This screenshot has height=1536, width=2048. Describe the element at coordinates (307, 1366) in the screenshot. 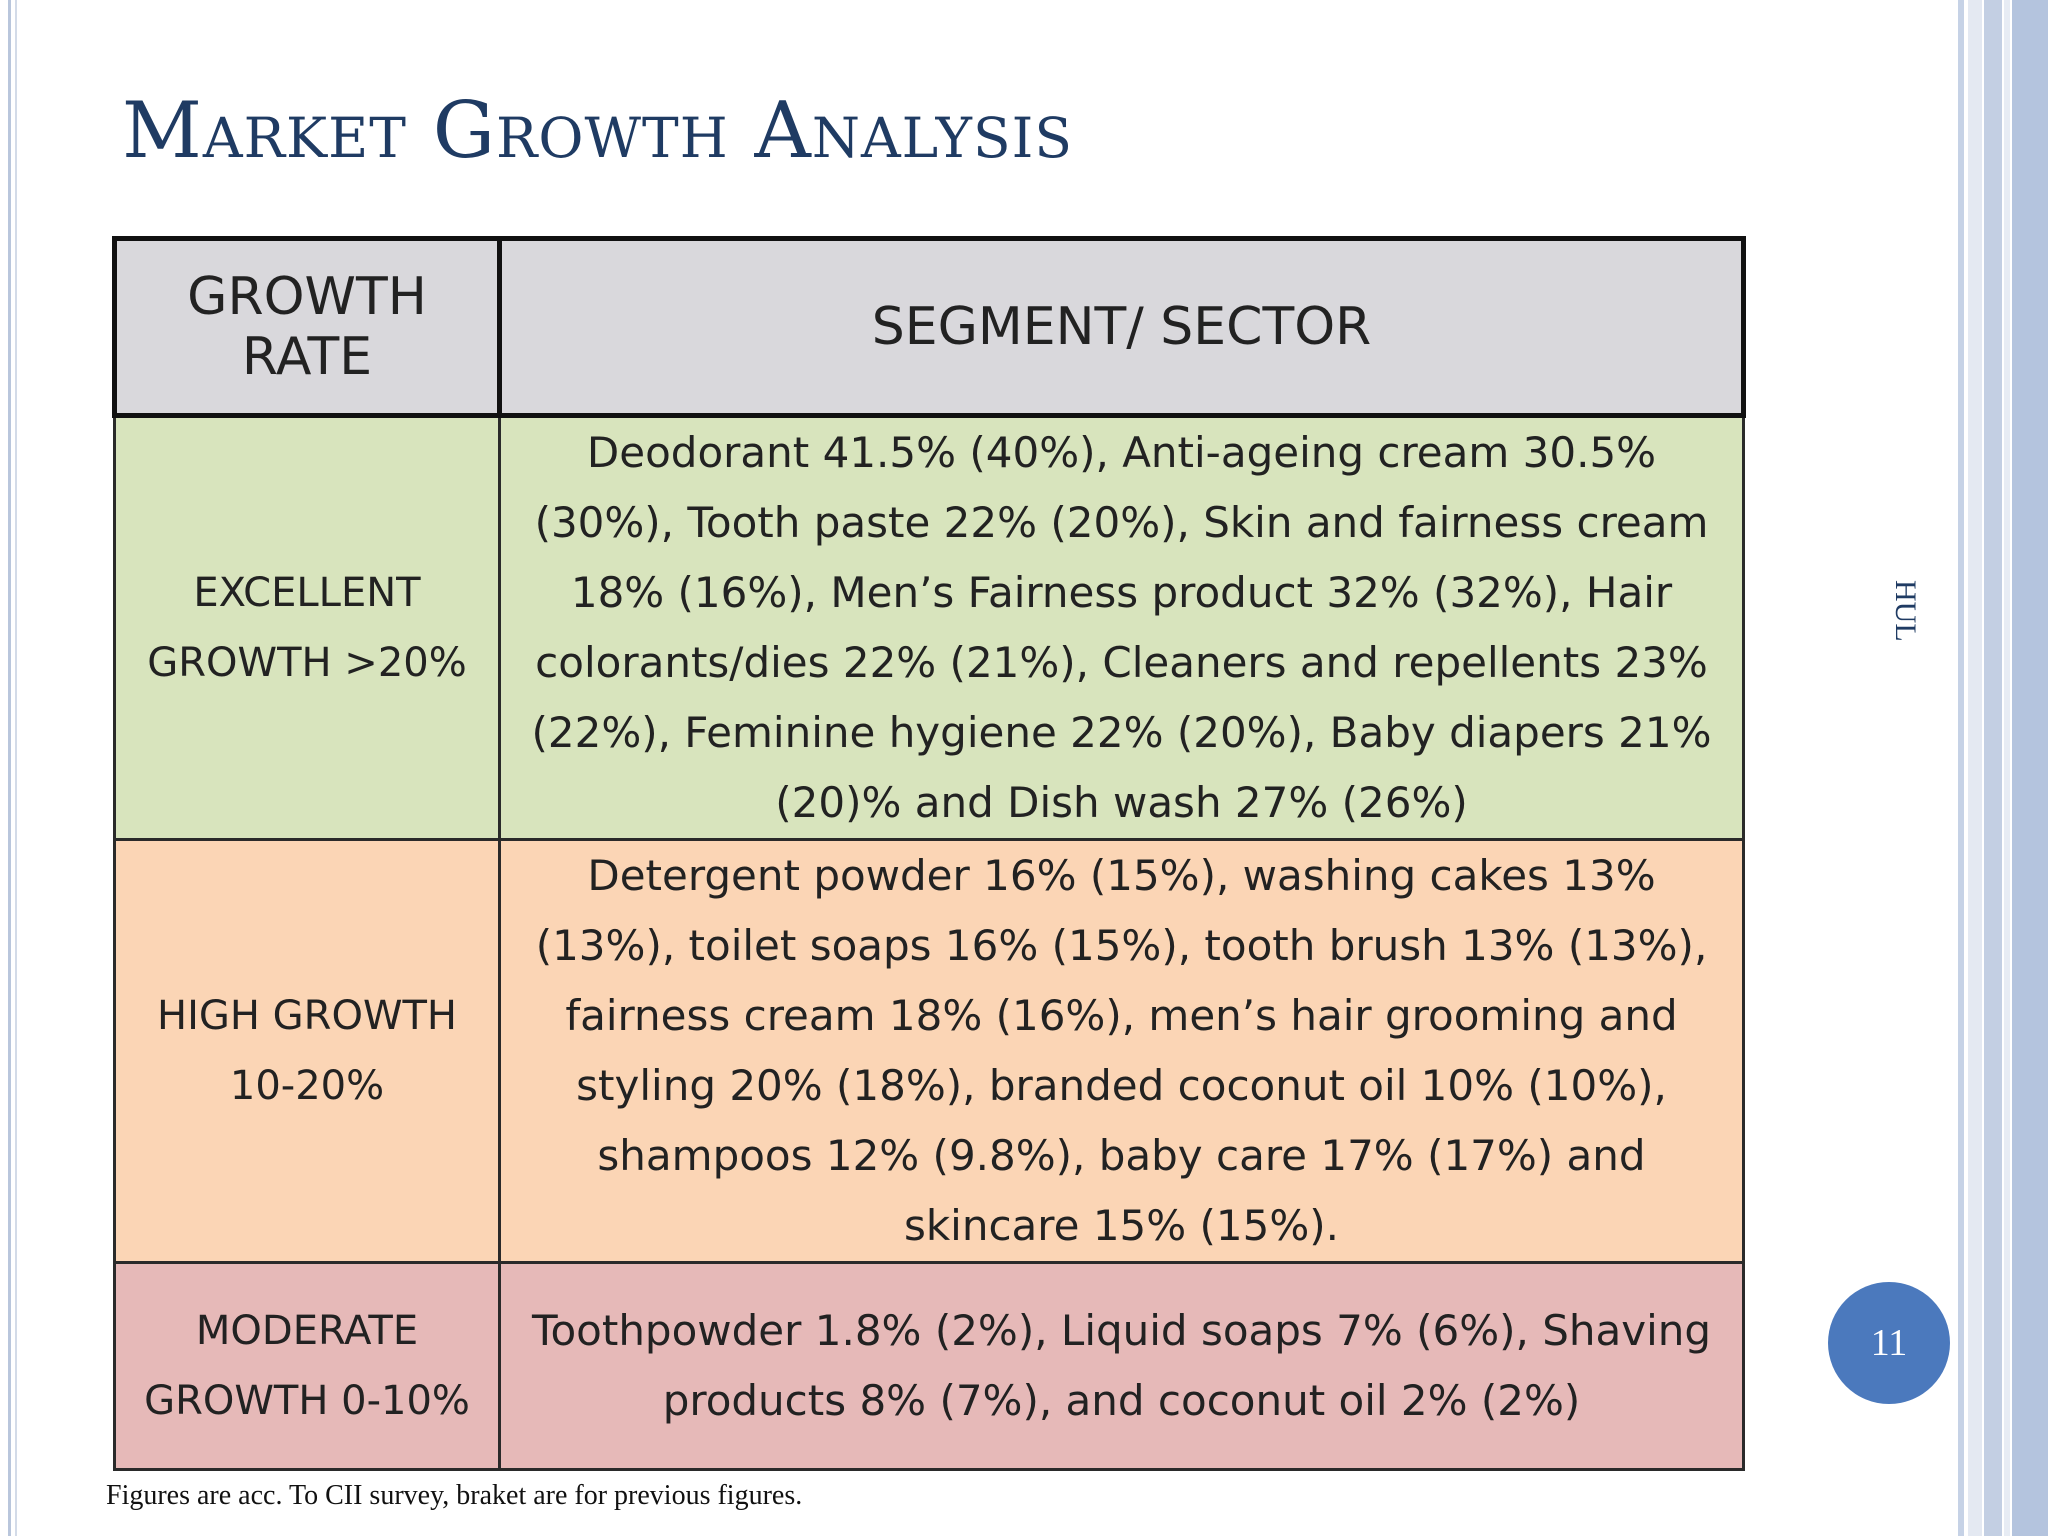

I see `rate-cell-moderate: MODERATE GROWTH 0-10%` at that location.